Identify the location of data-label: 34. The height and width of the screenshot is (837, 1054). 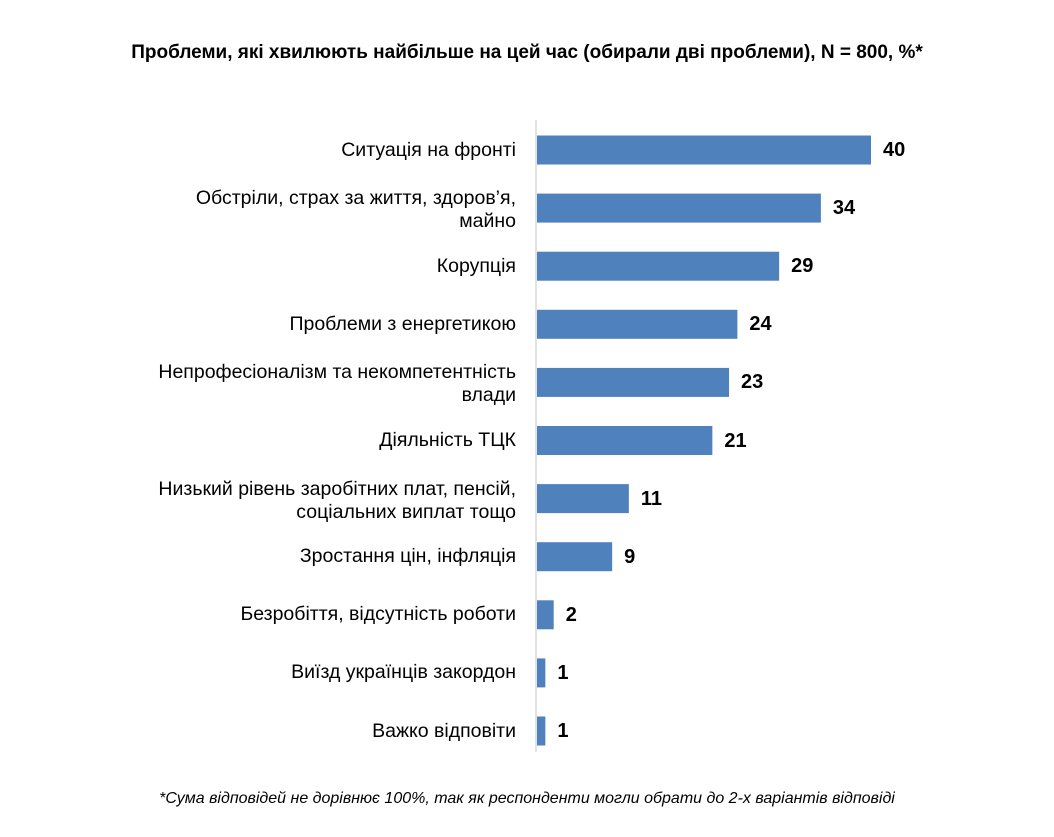
(844, 208).